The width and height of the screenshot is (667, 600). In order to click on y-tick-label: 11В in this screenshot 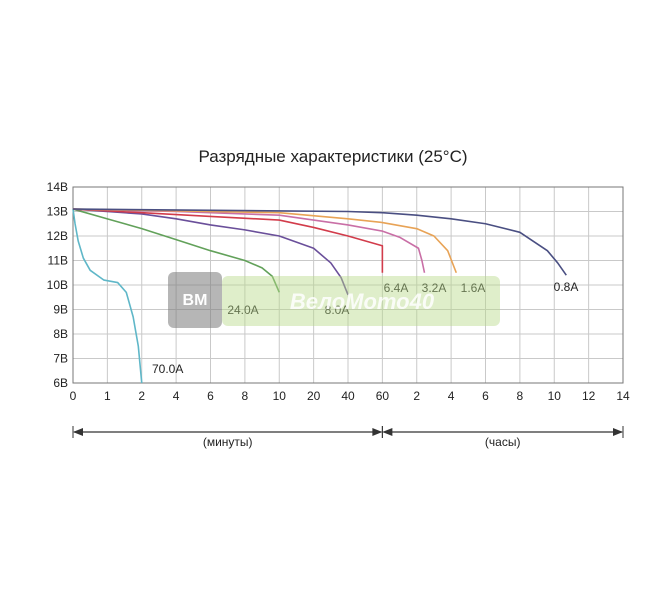, I will do `click(58, 261)`.